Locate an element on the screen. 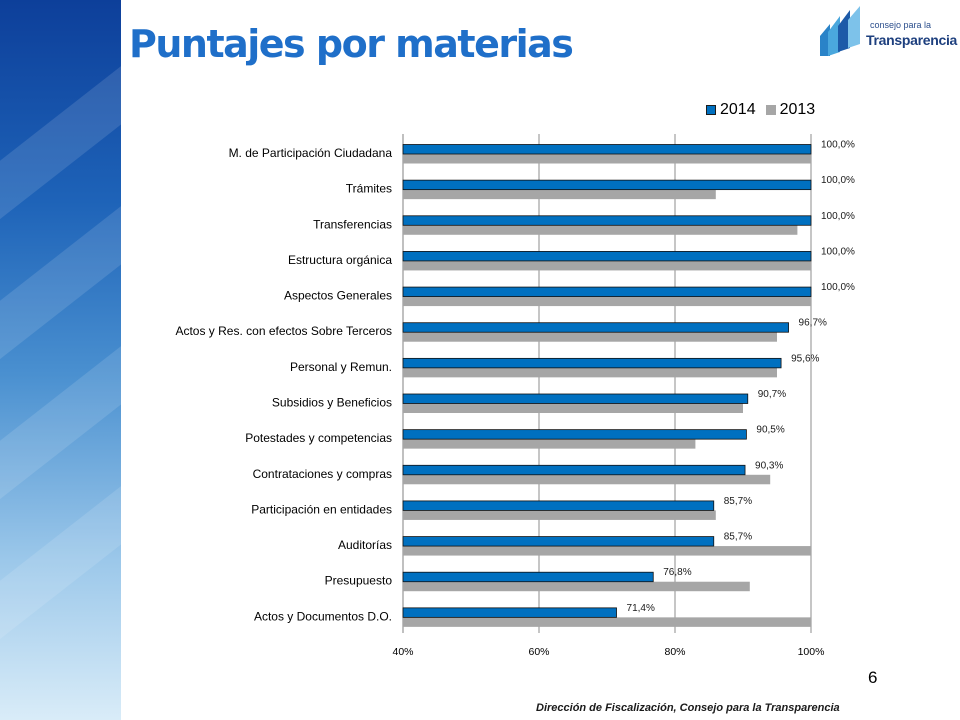 This screenshot has height=720, width=960. category-label: Actos y Documentos D.O. is located at coordinates (323, 616).